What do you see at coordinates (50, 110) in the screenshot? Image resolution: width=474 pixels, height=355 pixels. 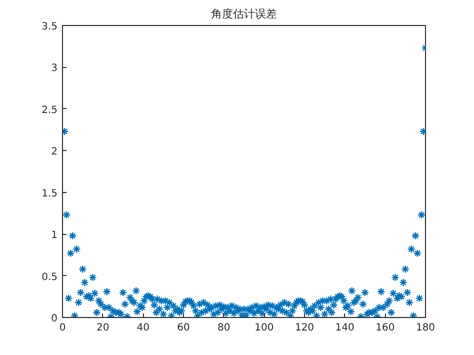 I see `y-tick-label: 2.5` at bounding box center [50, 110].